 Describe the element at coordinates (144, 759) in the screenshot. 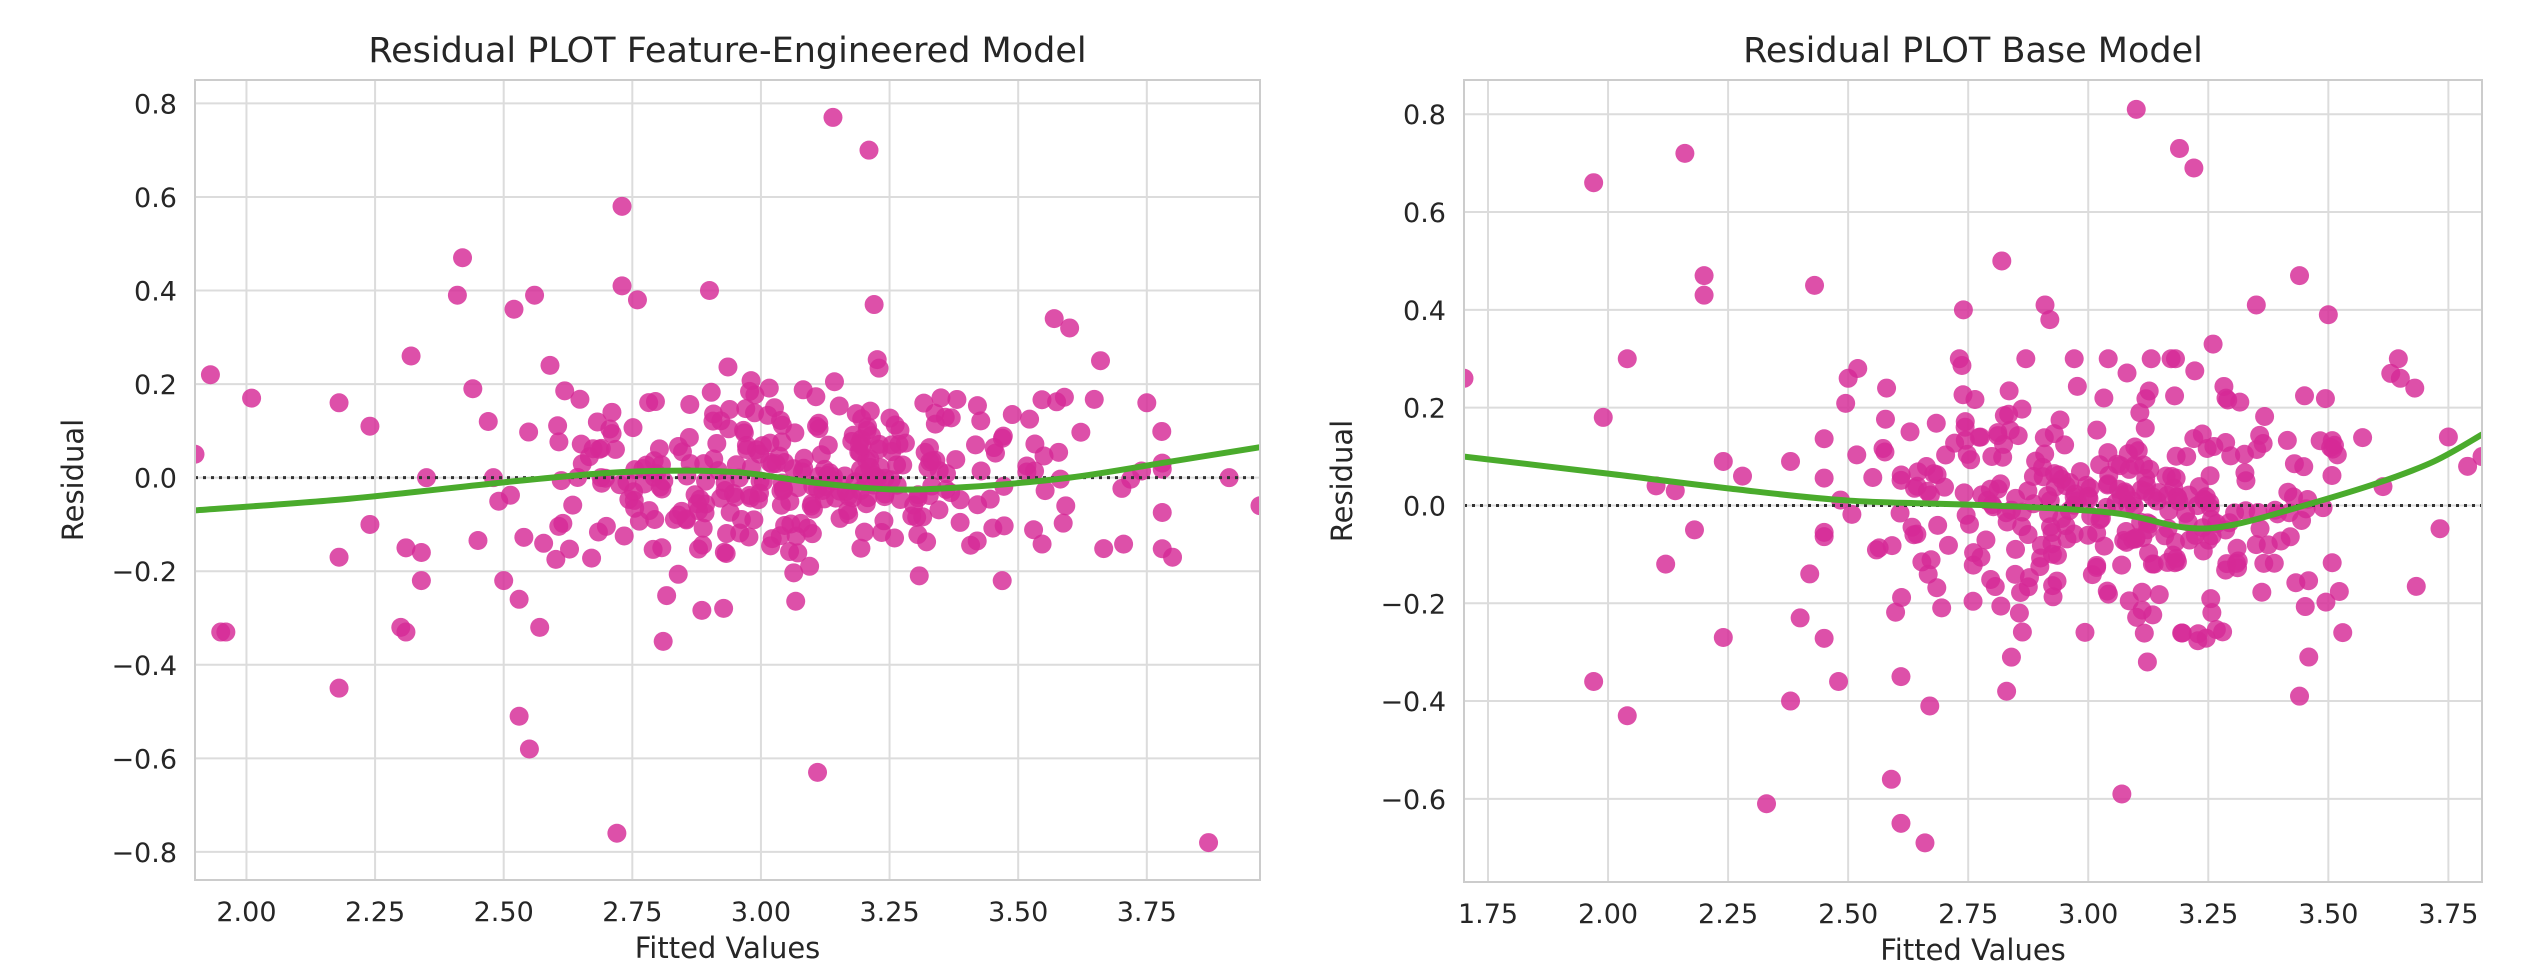

I see `y-tick-label: −0.6` at that location.